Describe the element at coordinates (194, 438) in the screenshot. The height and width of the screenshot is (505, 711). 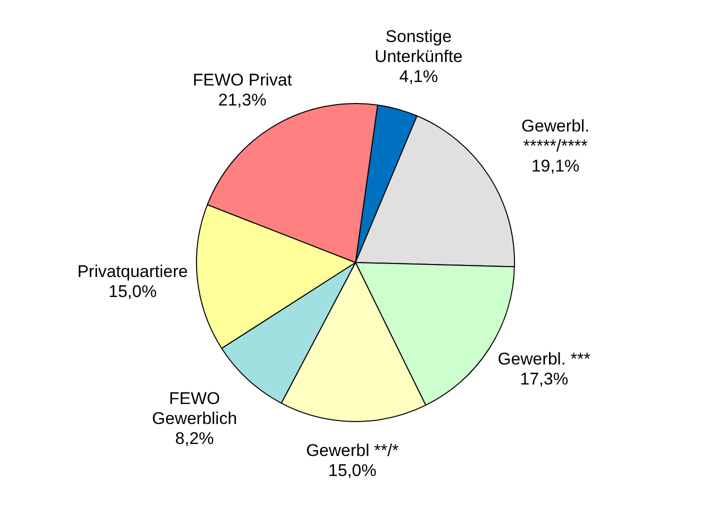
I see `data-label: 8,2%` at that location.